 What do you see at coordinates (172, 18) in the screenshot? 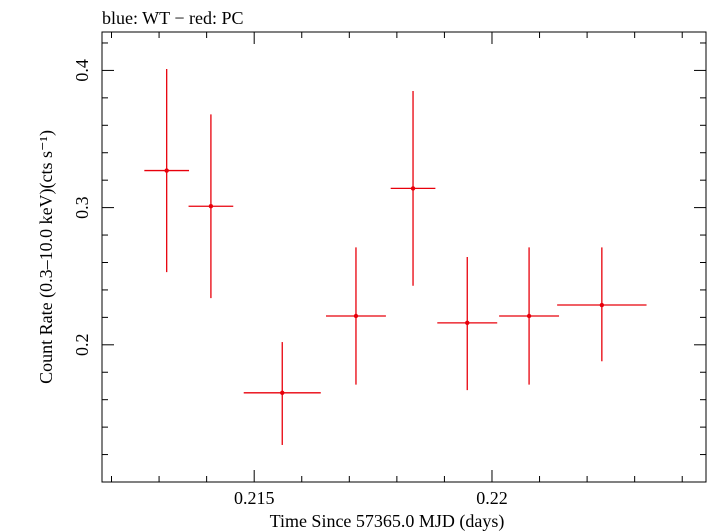
I see `chart-title: blue: WT − red: PC` at bounding box center [172, 18].